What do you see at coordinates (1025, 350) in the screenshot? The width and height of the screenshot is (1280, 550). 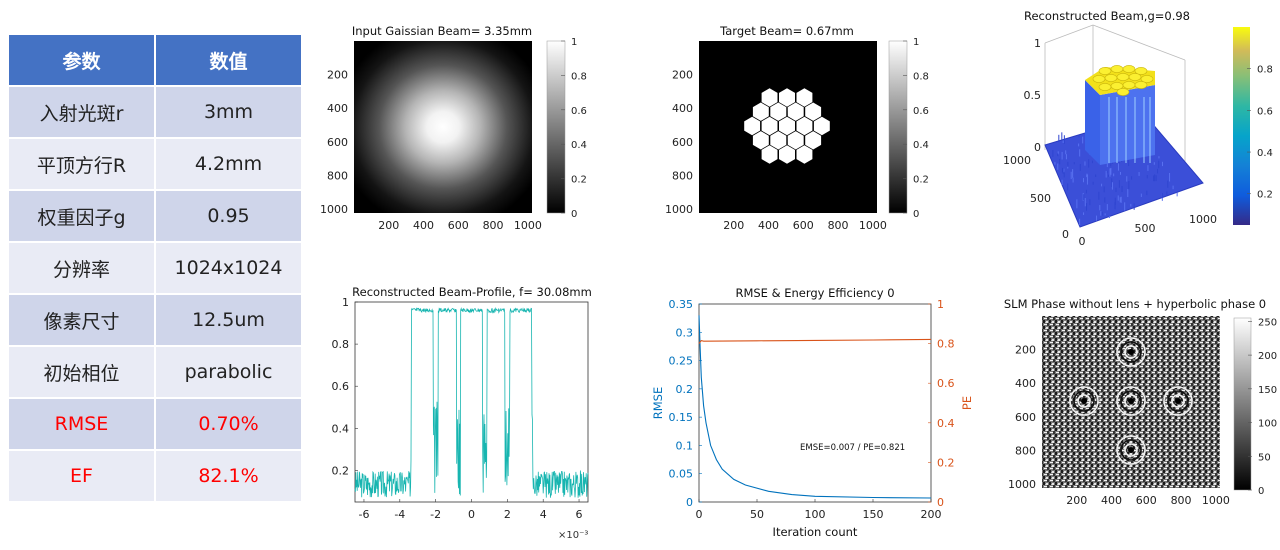 I see `y-tick-label: 200` at bounding box center [1025, 350].